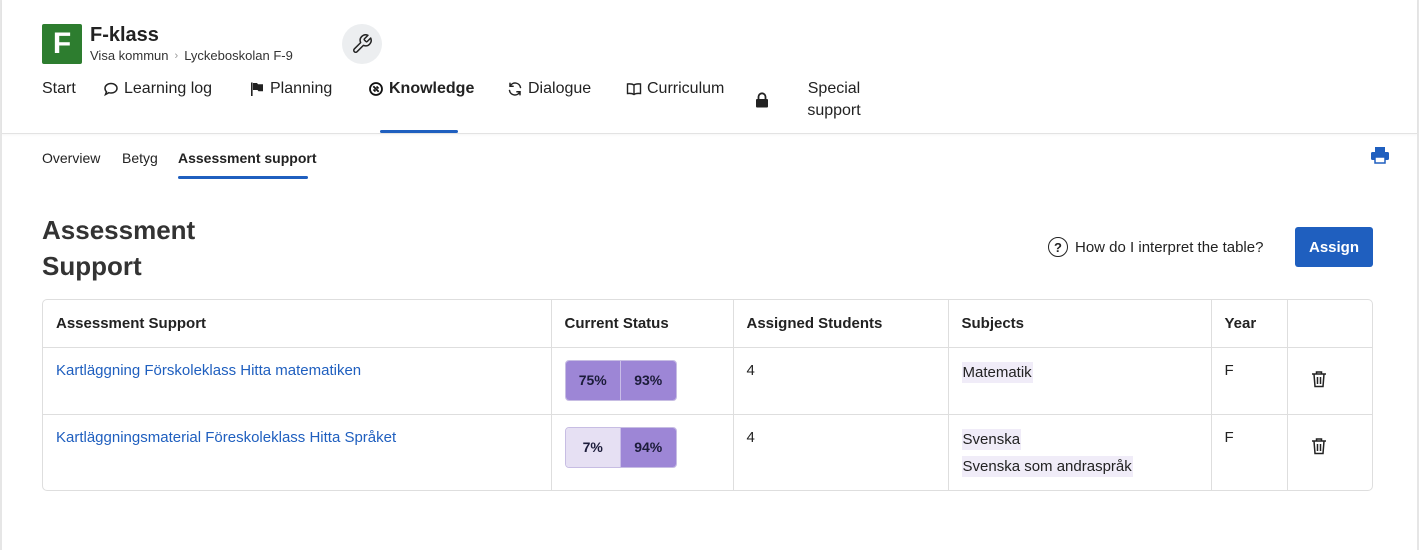 The image size is (1419, 550). I want to click on breadcrumb: Visa kommun › Lyckeboskolan F-9, so click(191, 55).